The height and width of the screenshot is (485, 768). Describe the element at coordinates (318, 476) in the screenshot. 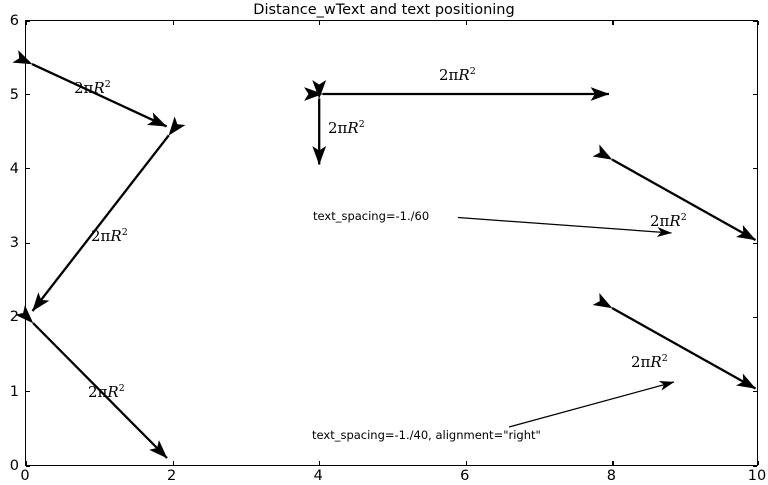

I see `x-tick-label-4: 4` at that location.